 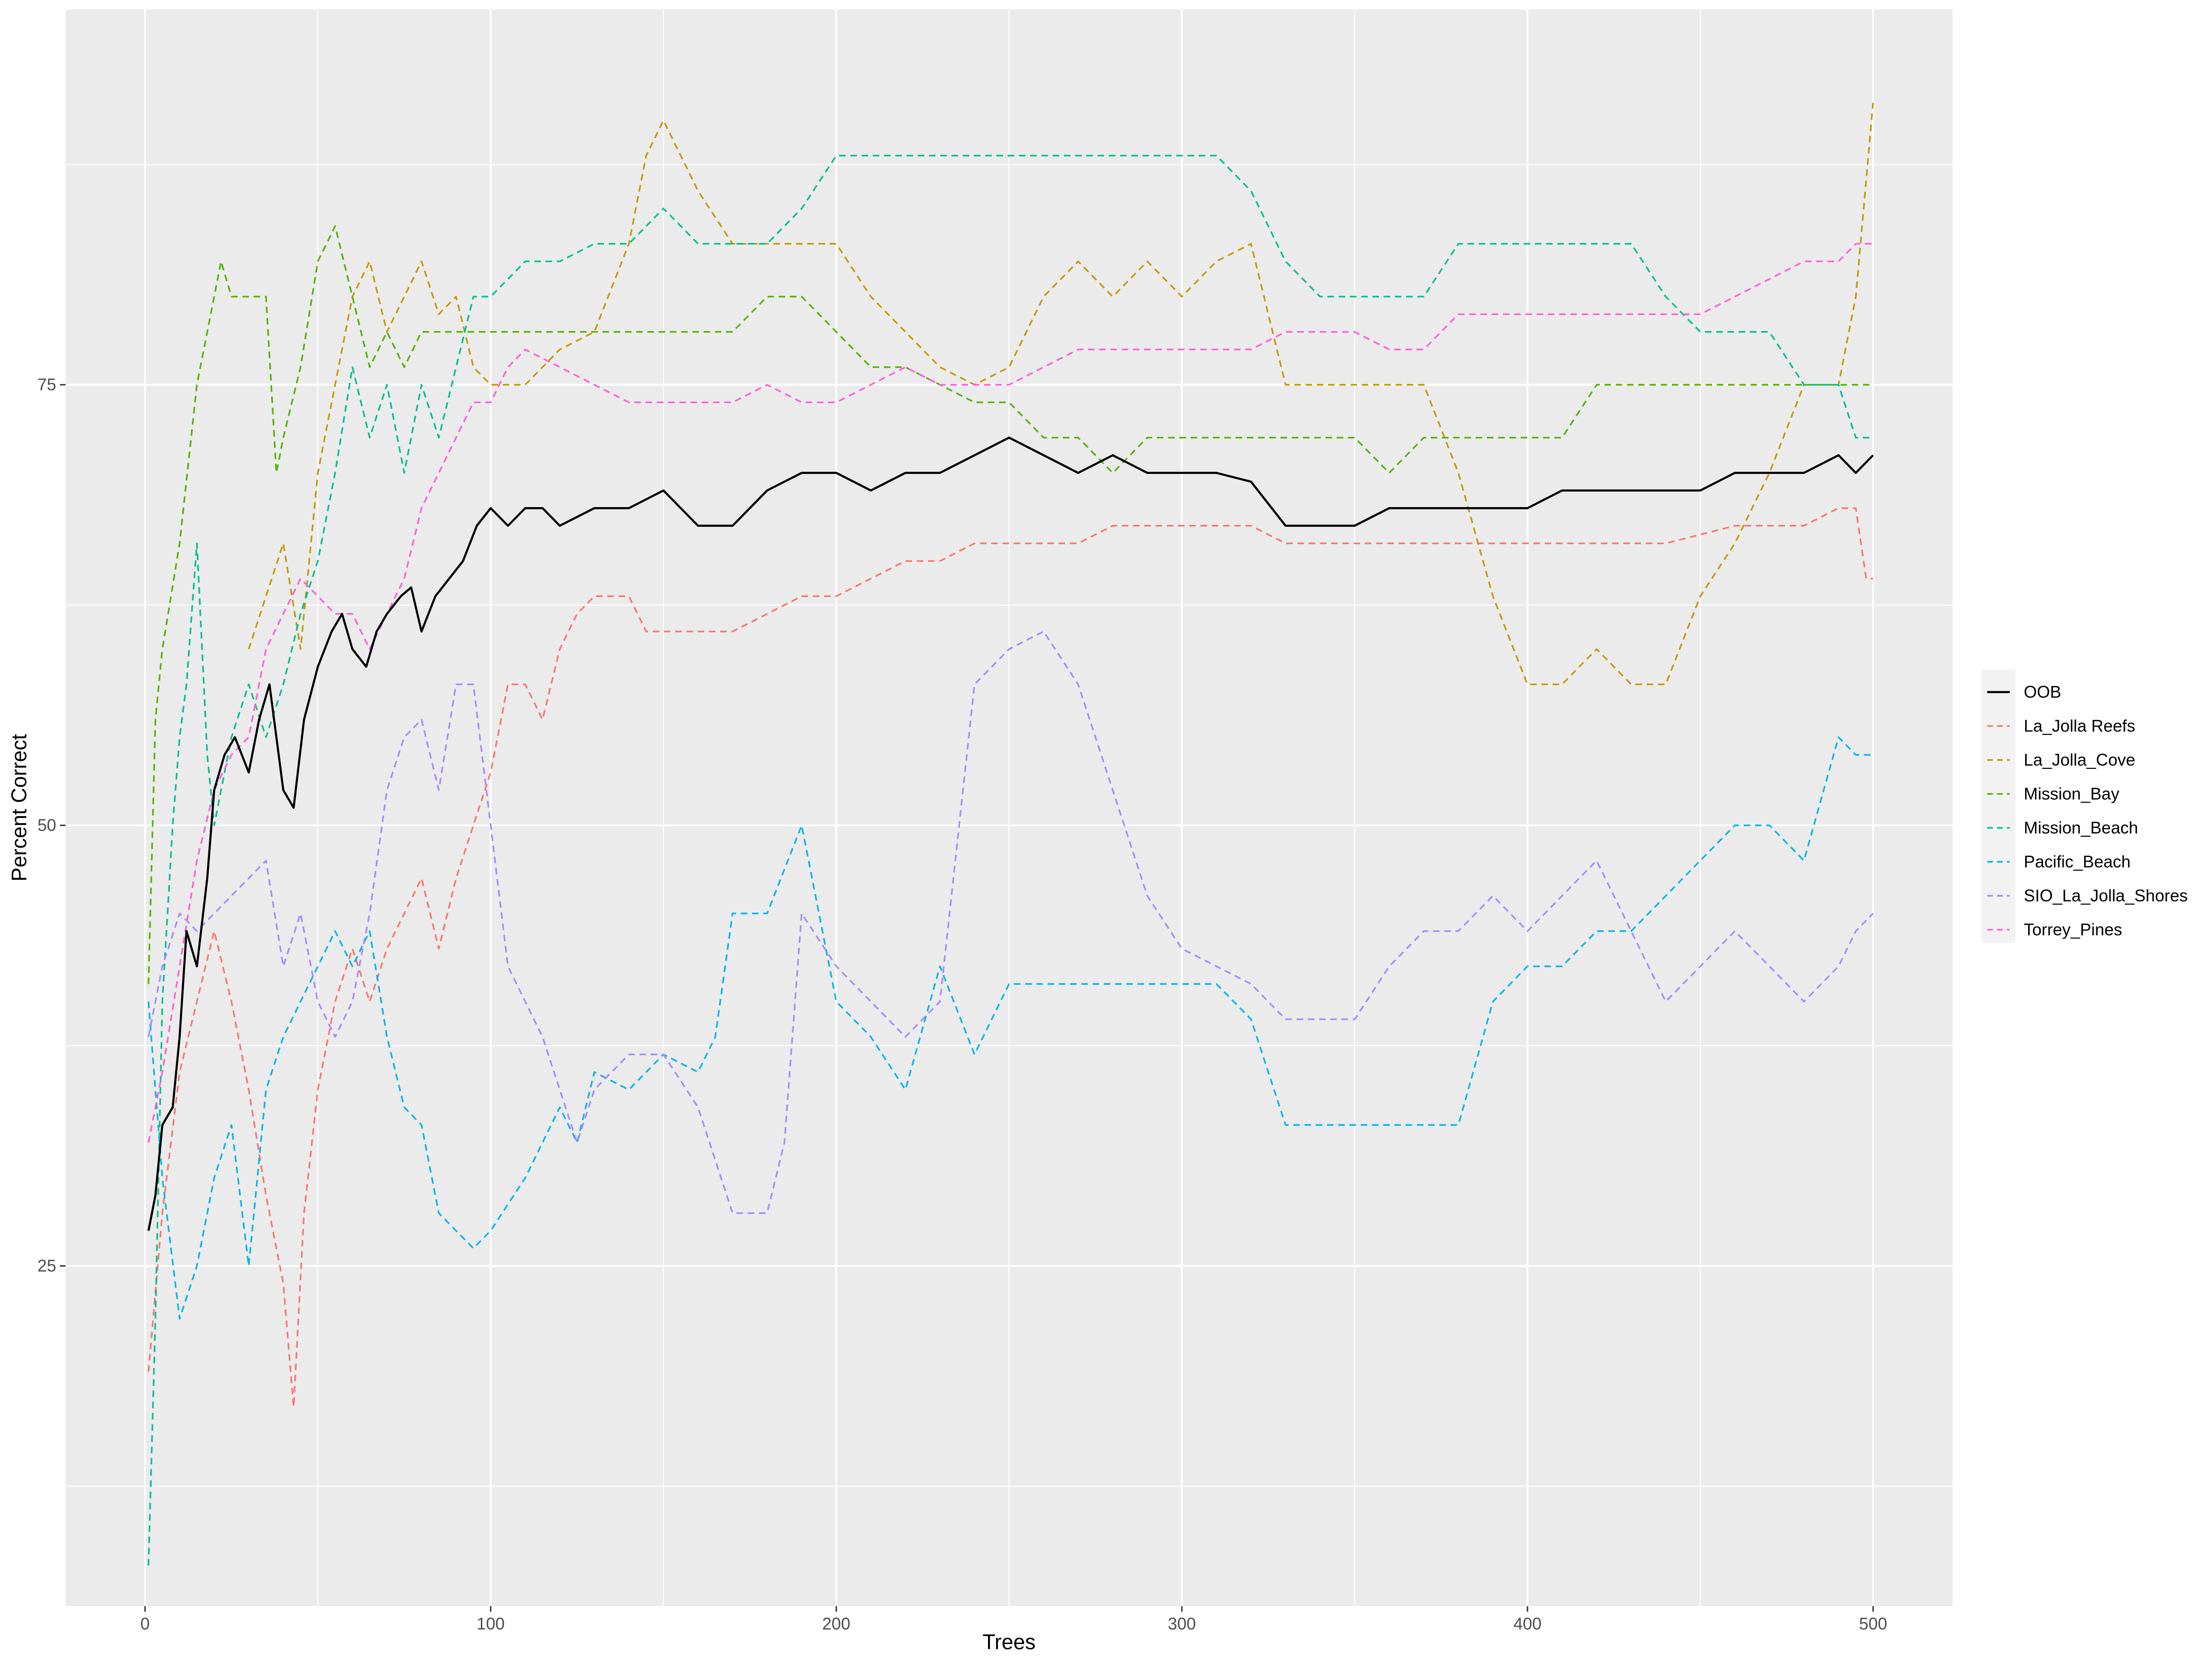 What do you see at coordinates (2043, 691) in the screenshot?
I see `legend-label-oob: OOB` at bounding box center [2043, 691].